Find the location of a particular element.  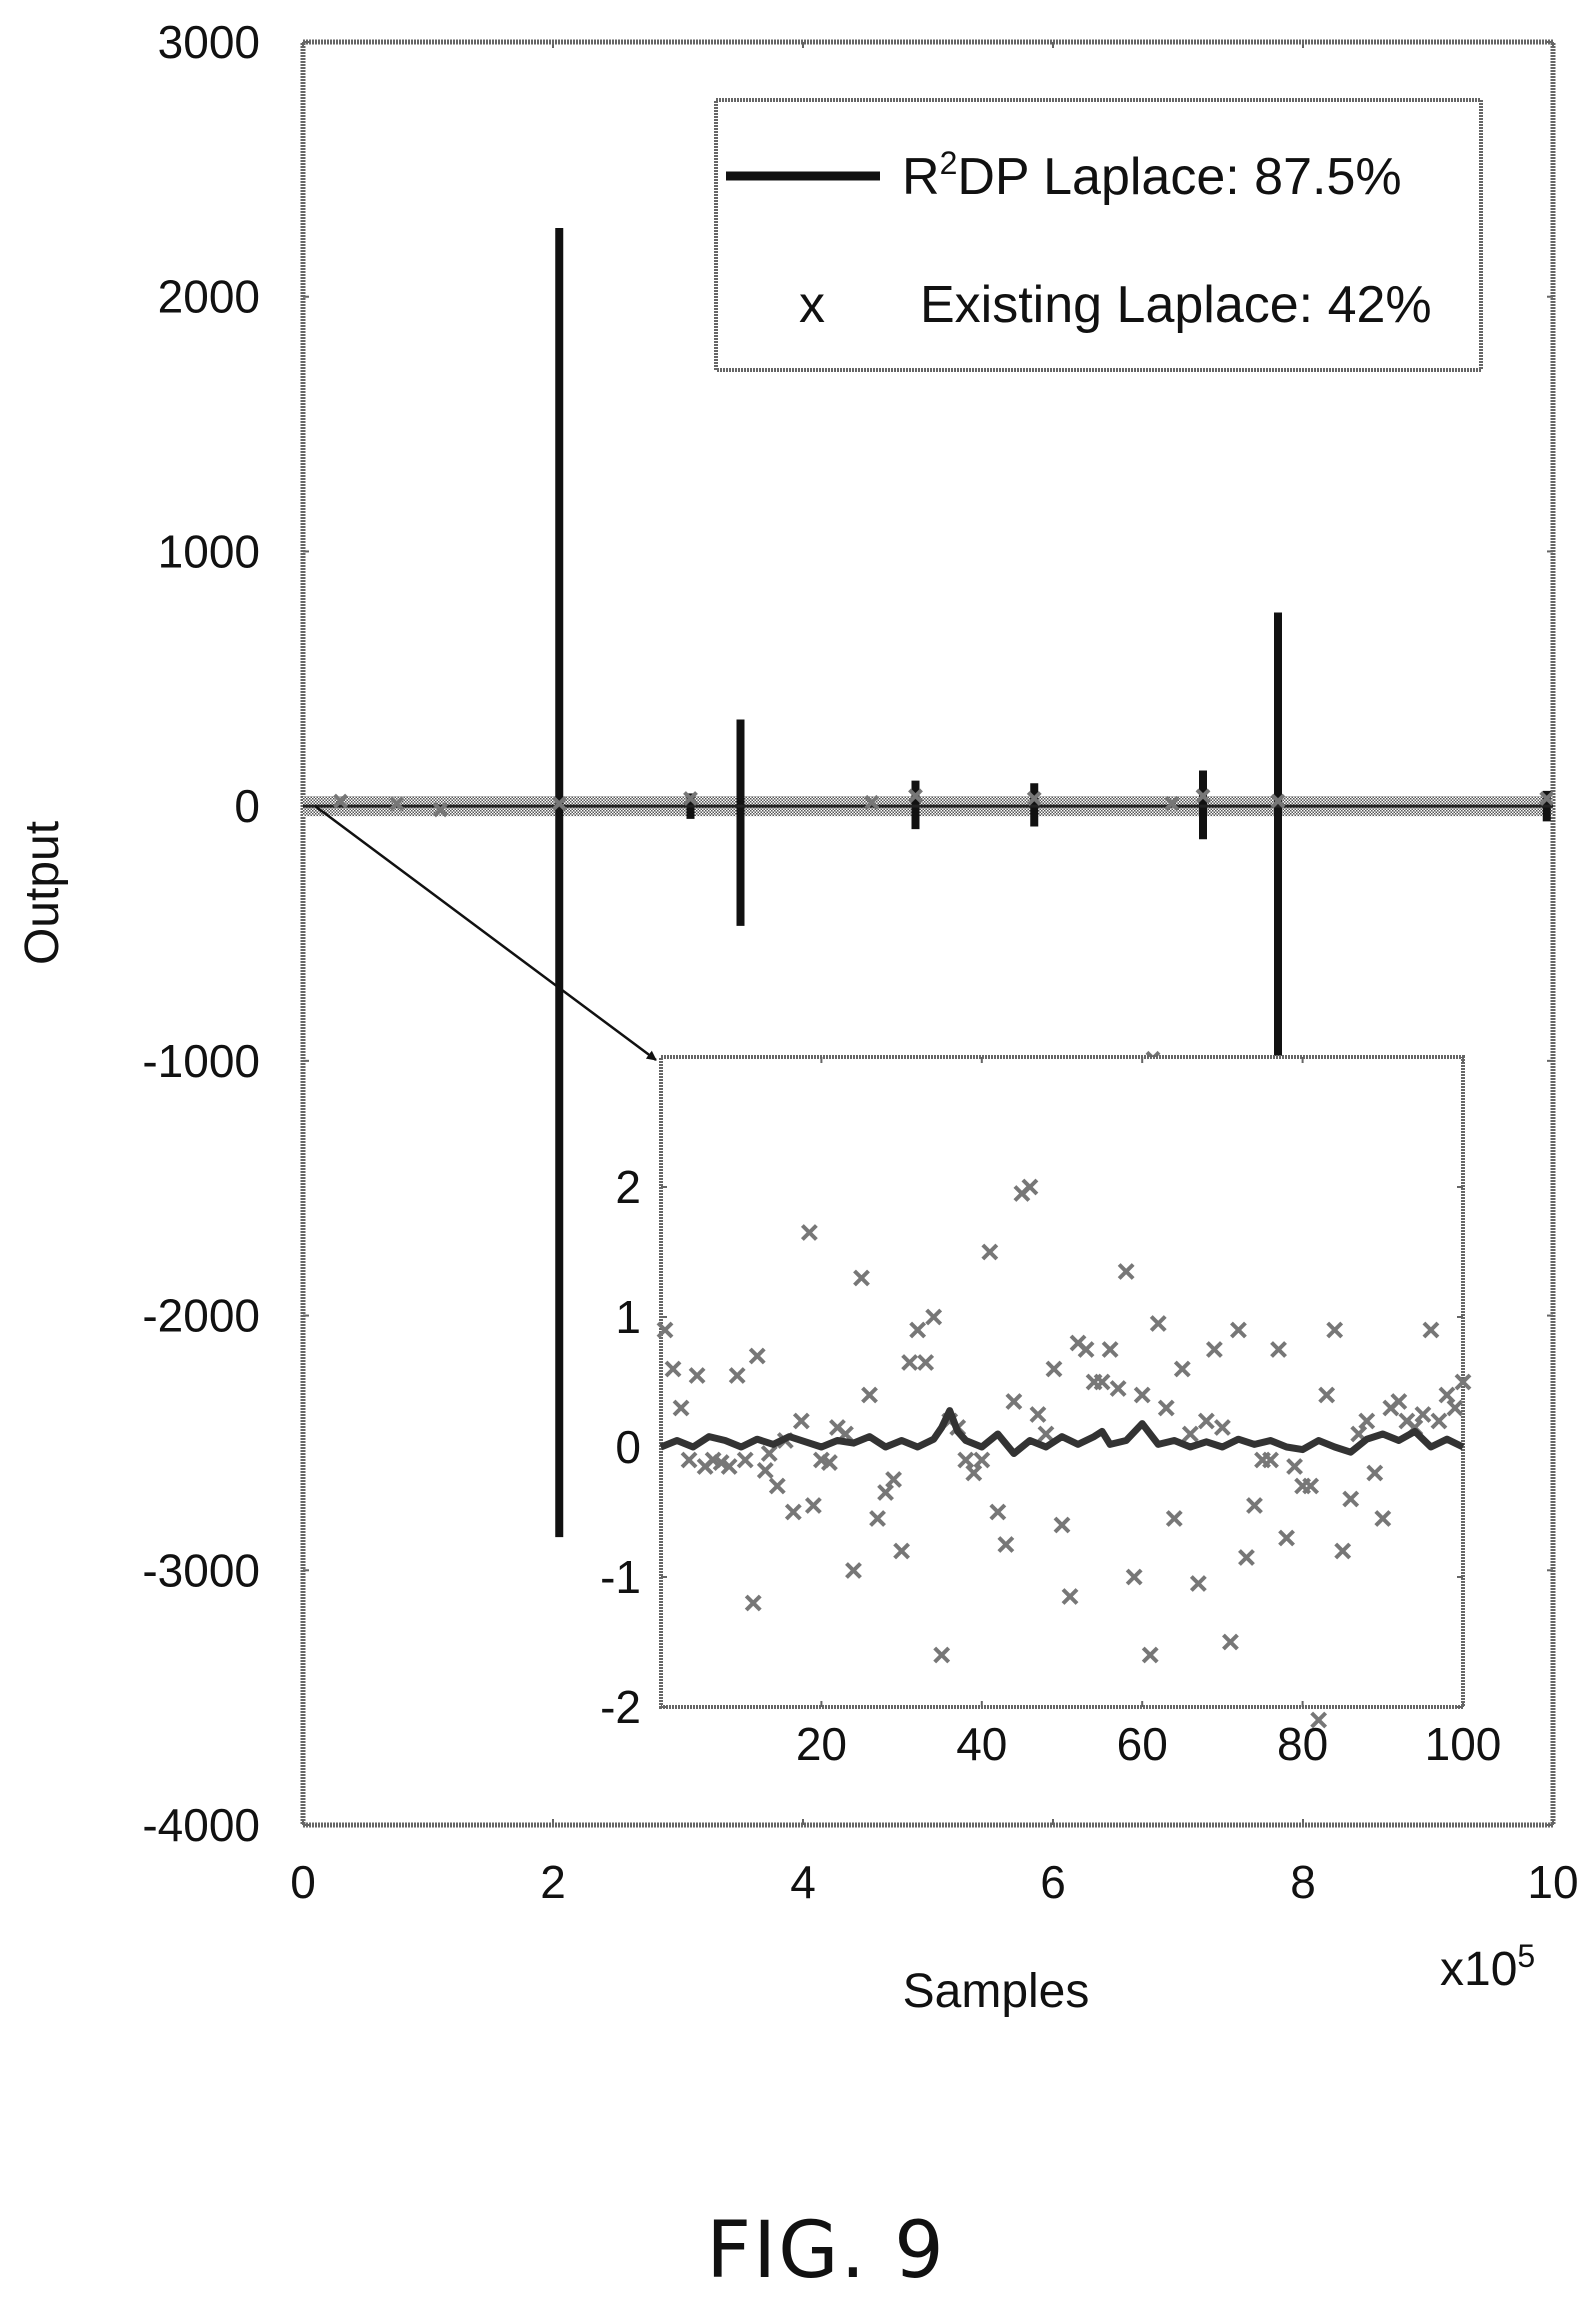

y-tick-label: 3000 is located at coordinates (209, 42).